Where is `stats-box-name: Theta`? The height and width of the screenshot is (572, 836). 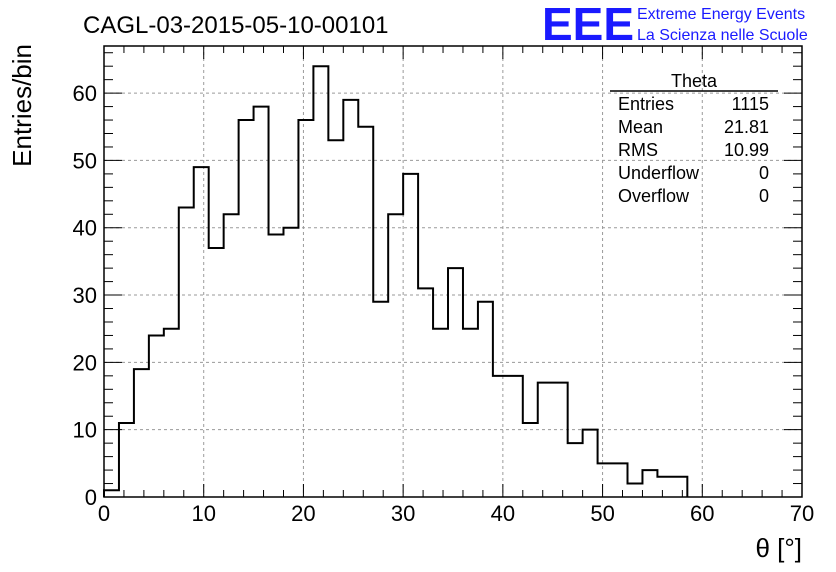
stats-box-name: Theta is located at coordinates (694, 81).